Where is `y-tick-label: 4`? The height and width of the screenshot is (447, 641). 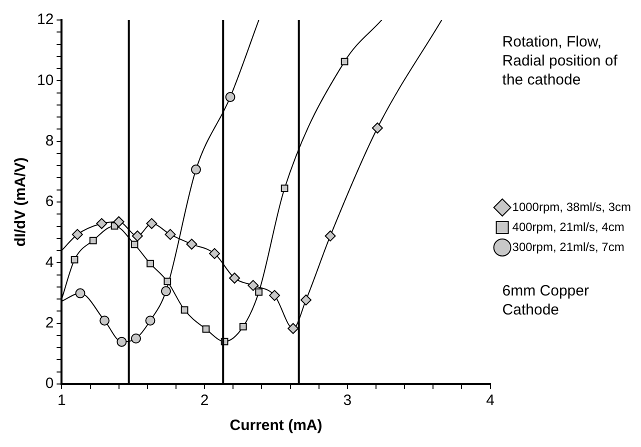 y-tick-label: 4 is located at coordinates (49, 262).